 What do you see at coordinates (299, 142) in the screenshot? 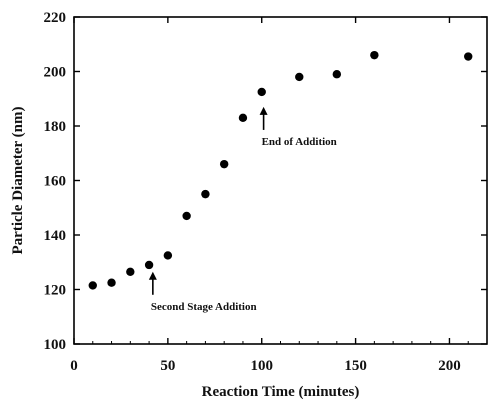
I see `annotation-label: End of Addition` at bounding box center [299, 142].